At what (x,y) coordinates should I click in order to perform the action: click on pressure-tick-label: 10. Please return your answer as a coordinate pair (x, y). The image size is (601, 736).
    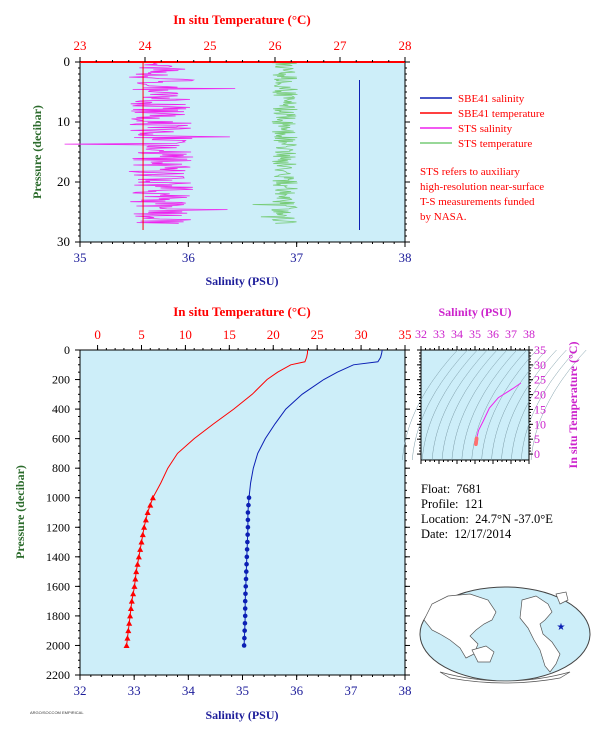
    Looking at the image, I should click on (63, 121).